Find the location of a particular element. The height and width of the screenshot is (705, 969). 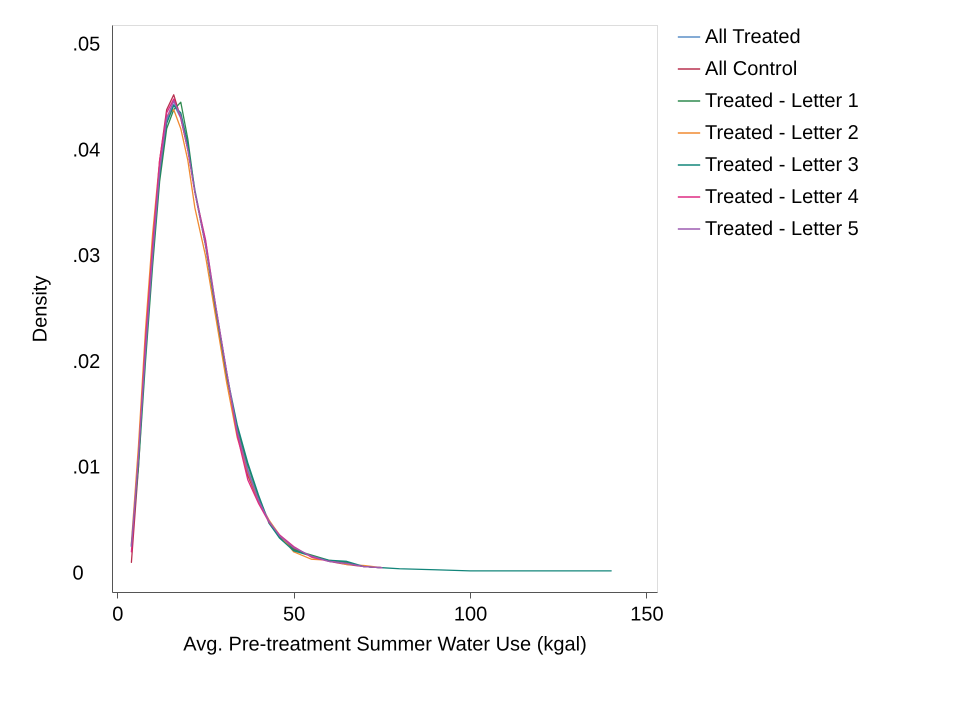

y-tick-label: .05 is located at coordinates (86, 45).